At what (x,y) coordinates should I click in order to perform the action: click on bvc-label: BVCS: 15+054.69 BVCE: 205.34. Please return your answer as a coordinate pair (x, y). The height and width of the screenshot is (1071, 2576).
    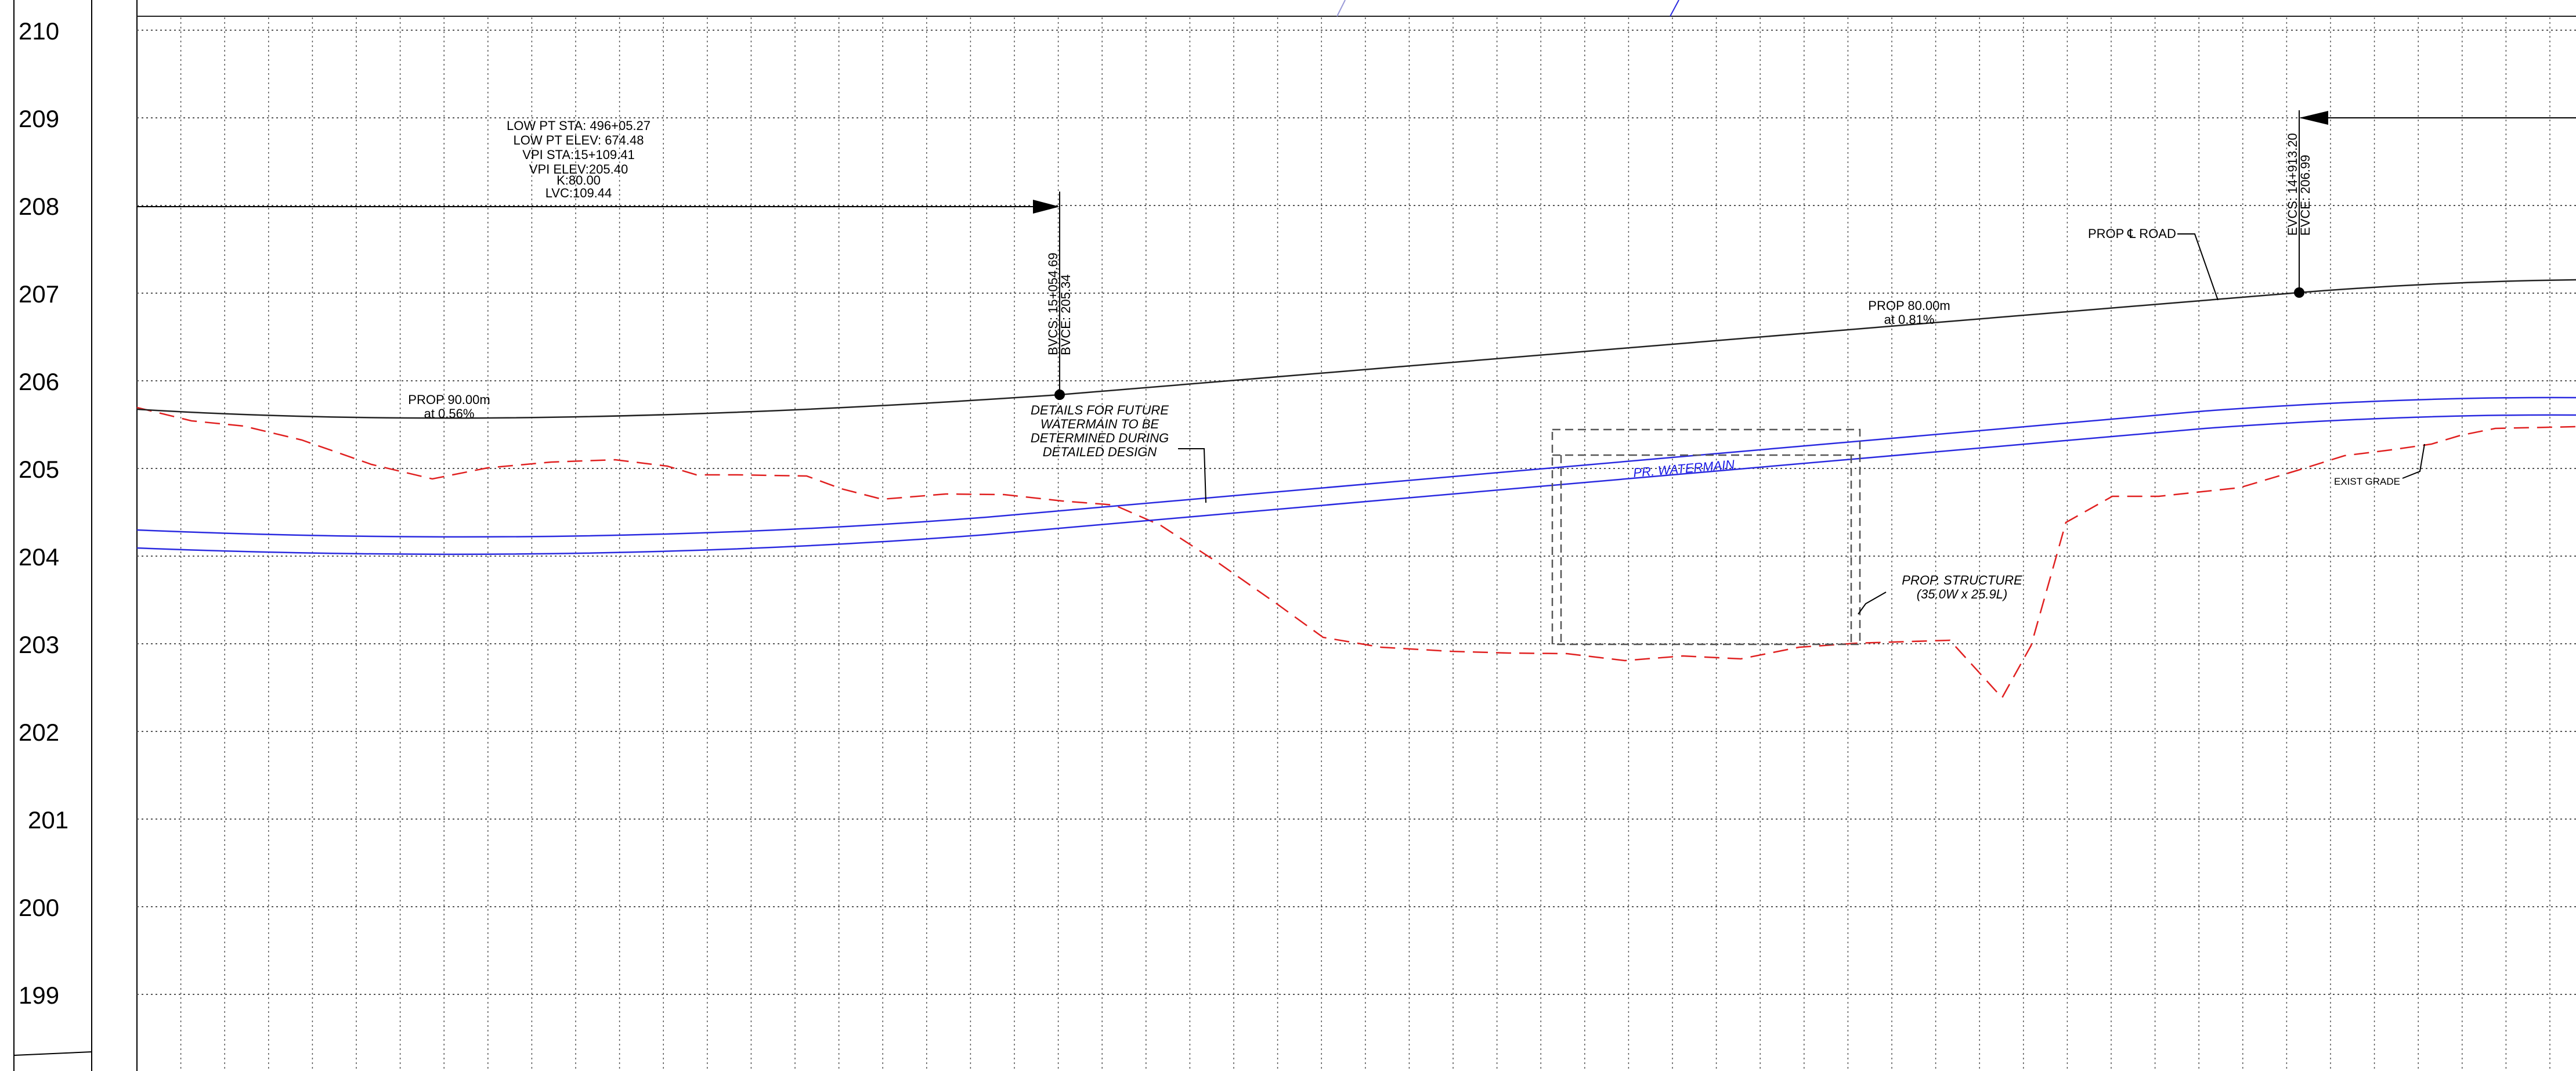
    Looking at the image, I should click on (1059, 304).